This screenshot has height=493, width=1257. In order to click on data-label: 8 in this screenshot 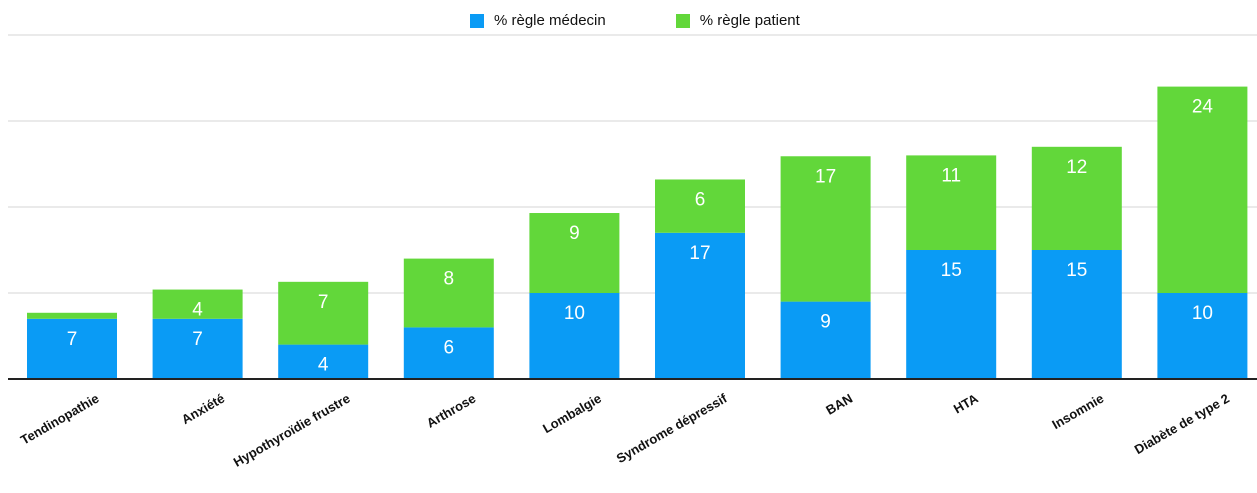, I will do `click(449, 279)`.